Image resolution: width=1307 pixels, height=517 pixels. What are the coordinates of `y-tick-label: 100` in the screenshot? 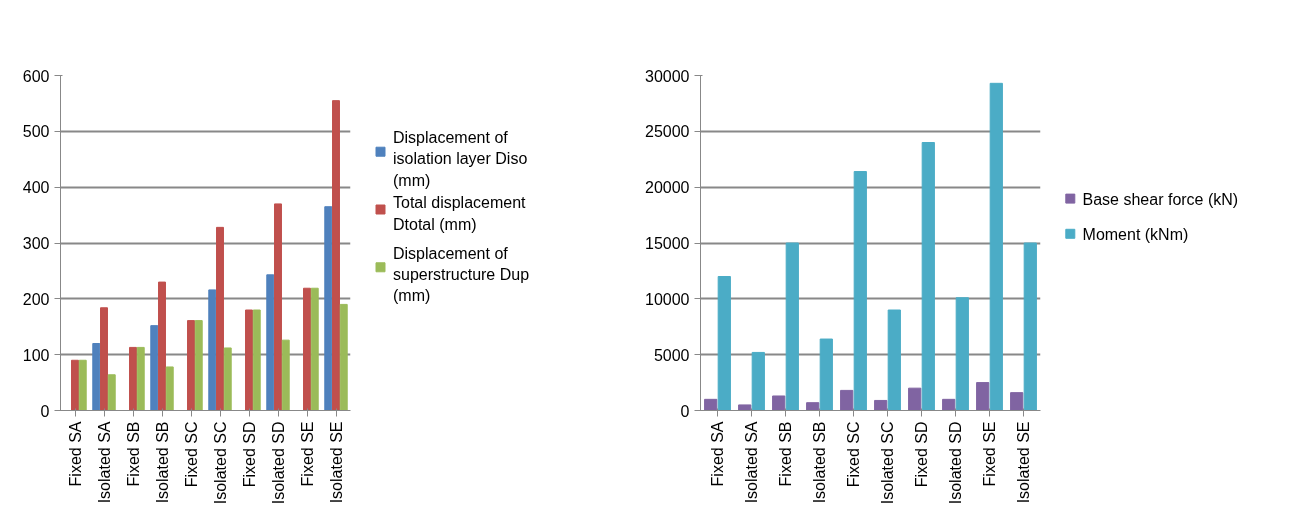 It's located at (36, 355).